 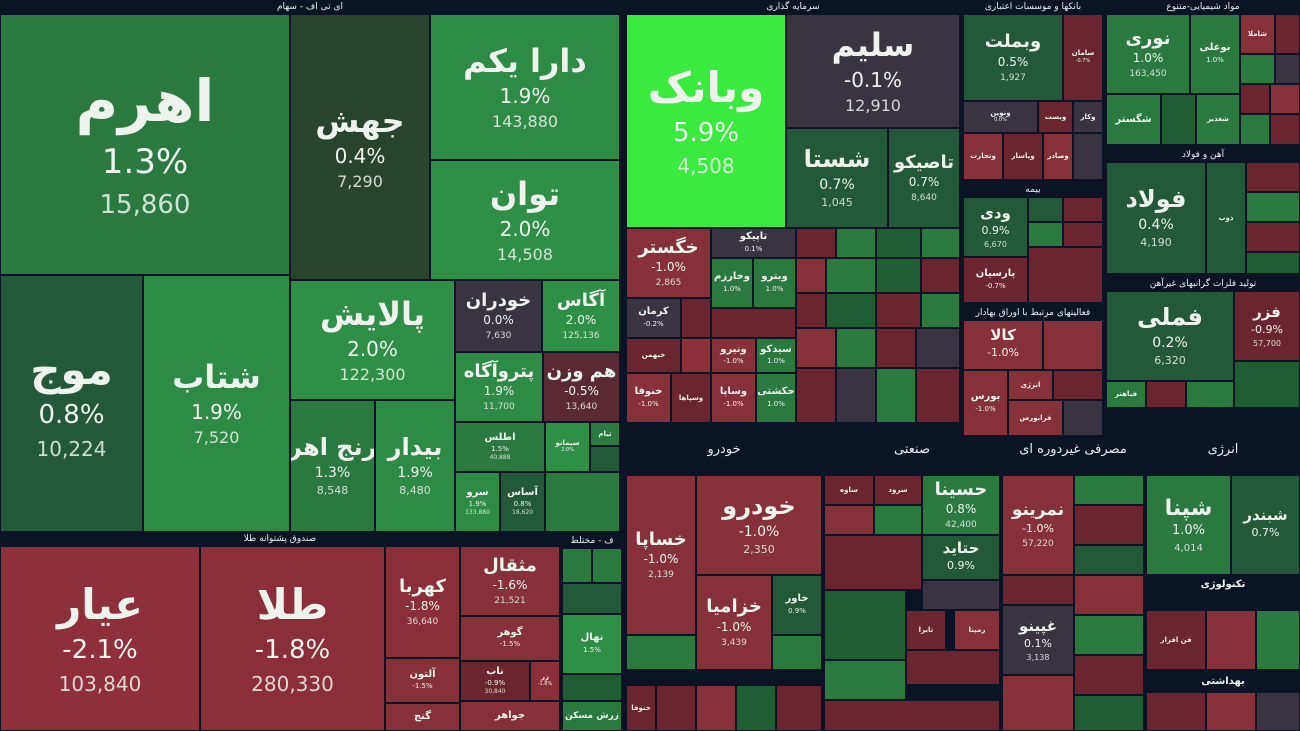 What do you see at coordinates (961, 505) in the screenshot?
I see `stock-tile: حسینا 0.8% 42,400` at bounding box center [961, 505].